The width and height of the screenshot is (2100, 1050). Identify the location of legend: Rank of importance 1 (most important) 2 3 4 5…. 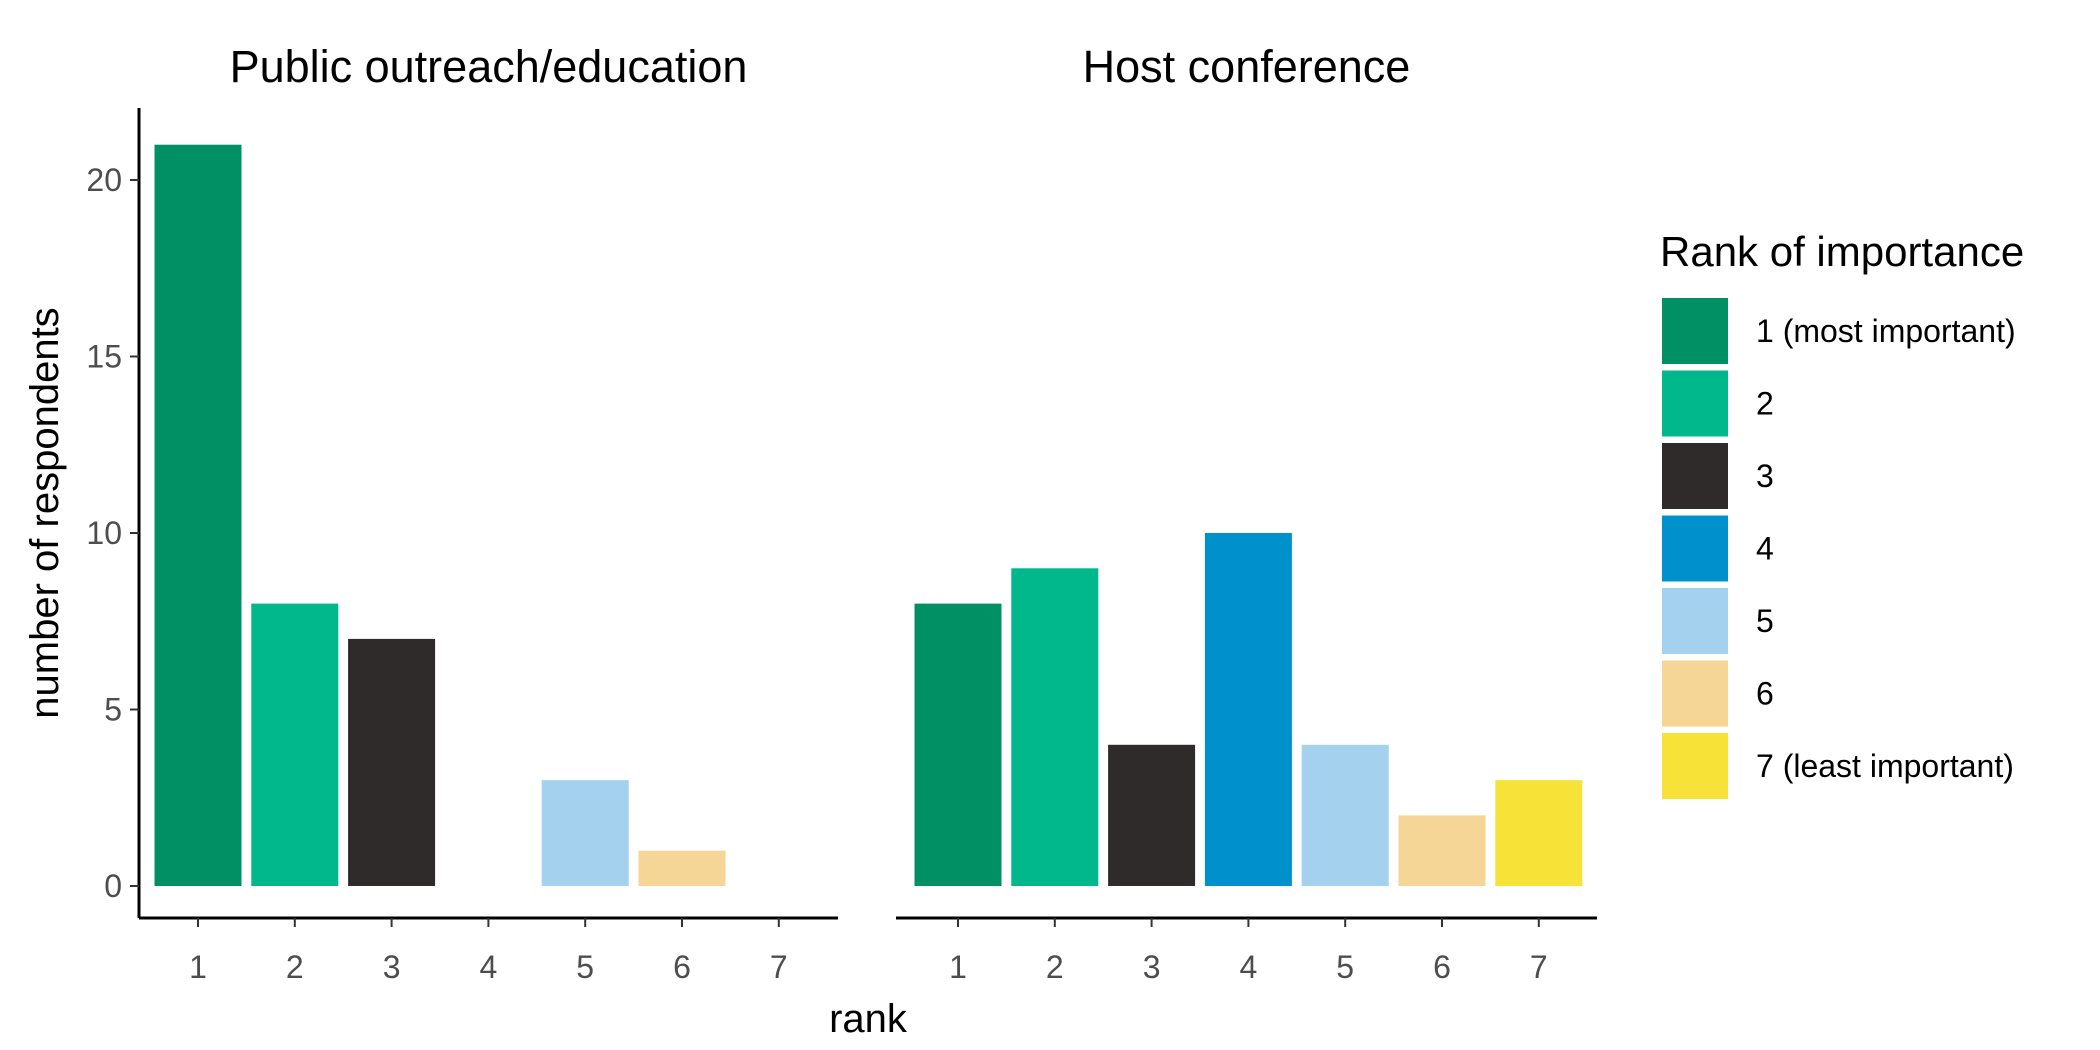
(1842, 513).